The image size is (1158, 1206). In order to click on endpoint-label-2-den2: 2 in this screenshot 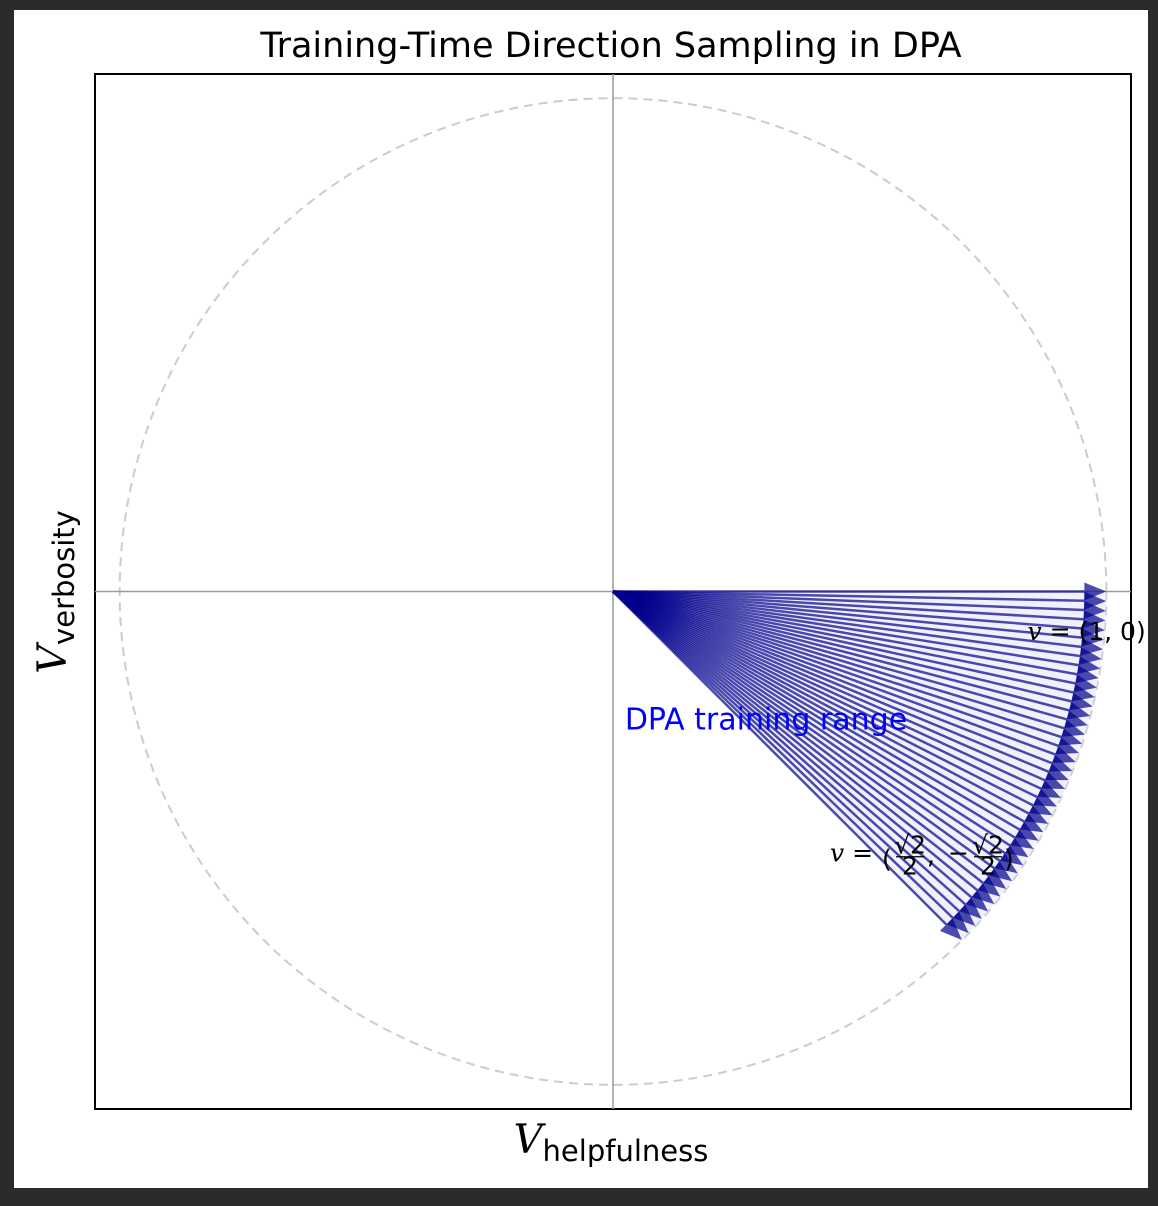, I will do `click(988, 866)`.